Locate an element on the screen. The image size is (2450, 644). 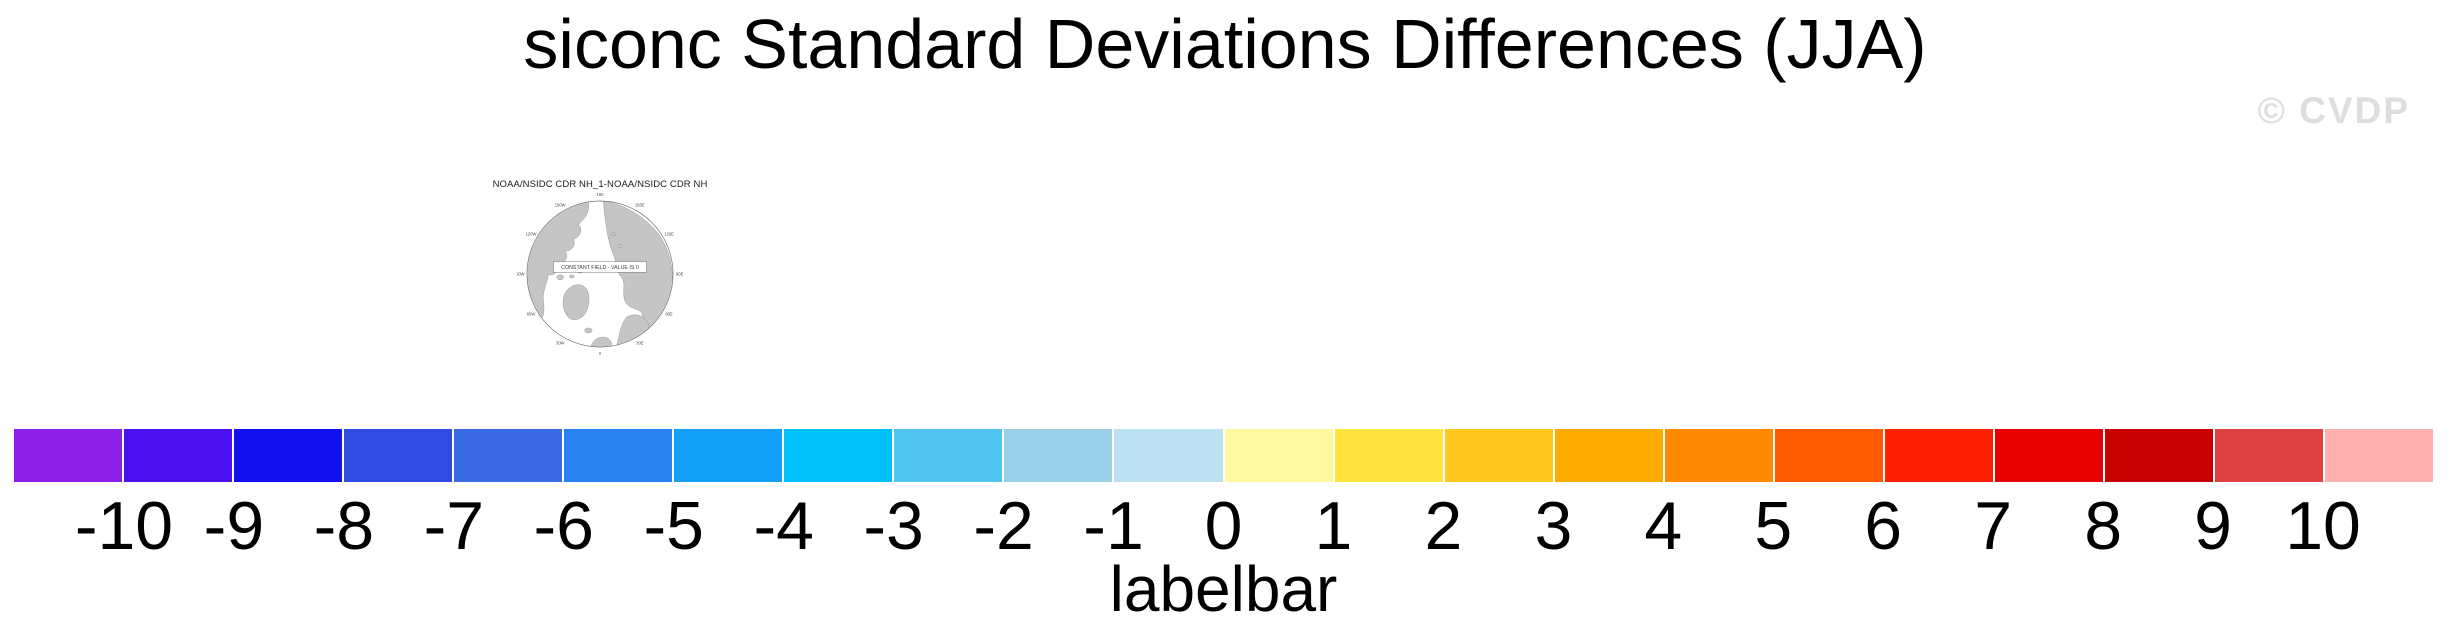
colorbar-tick-label: -1 is located at coordinates (1113, 526).